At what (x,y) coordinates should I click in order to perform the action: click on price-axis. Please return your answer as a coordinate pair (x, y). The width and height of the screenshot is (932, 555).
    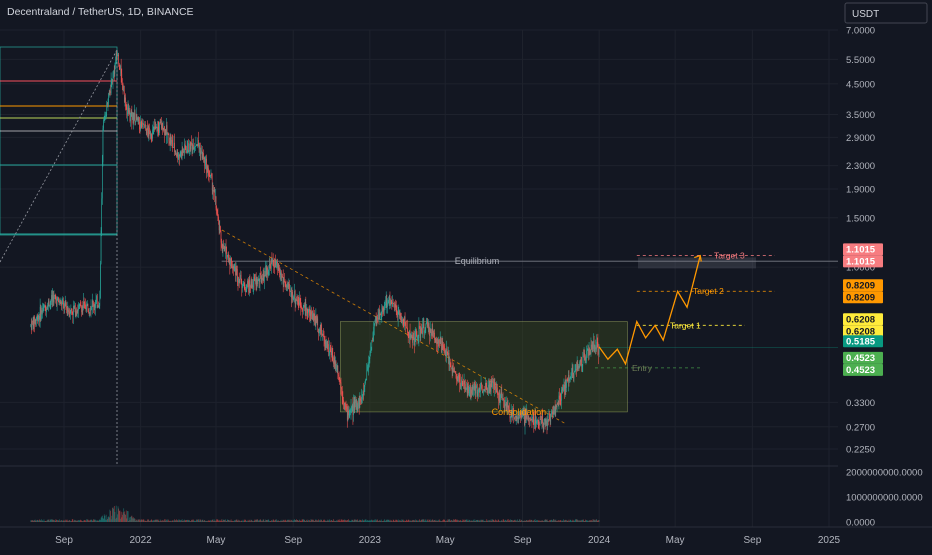
    Looking at the image, I should click on (885, 275).